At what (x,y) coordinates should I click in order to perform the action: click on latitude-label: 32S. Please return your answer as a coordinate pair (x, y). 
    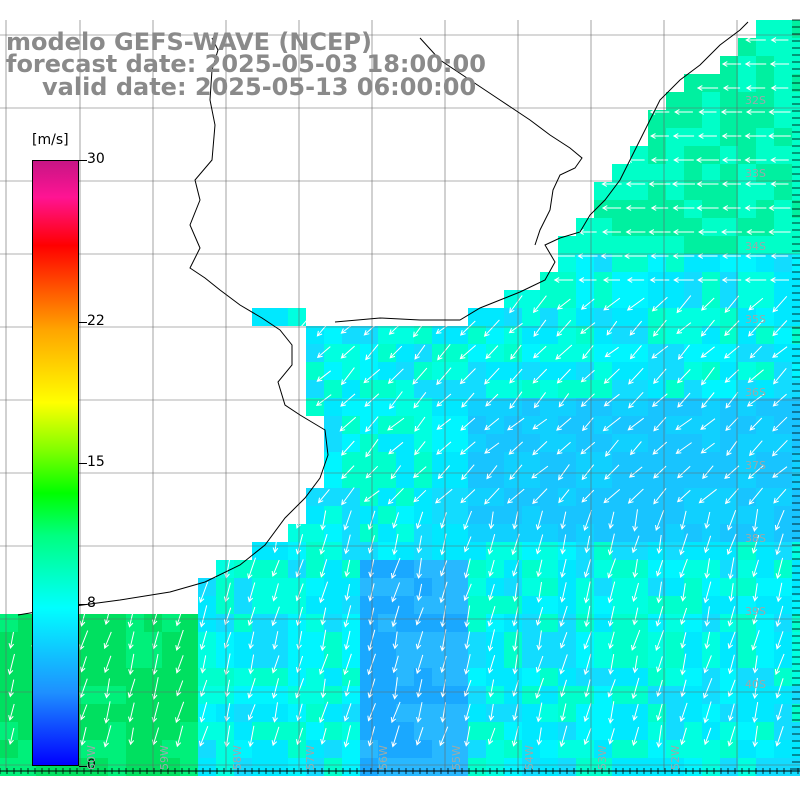
    Looking at the image, I should click on (755, 100).